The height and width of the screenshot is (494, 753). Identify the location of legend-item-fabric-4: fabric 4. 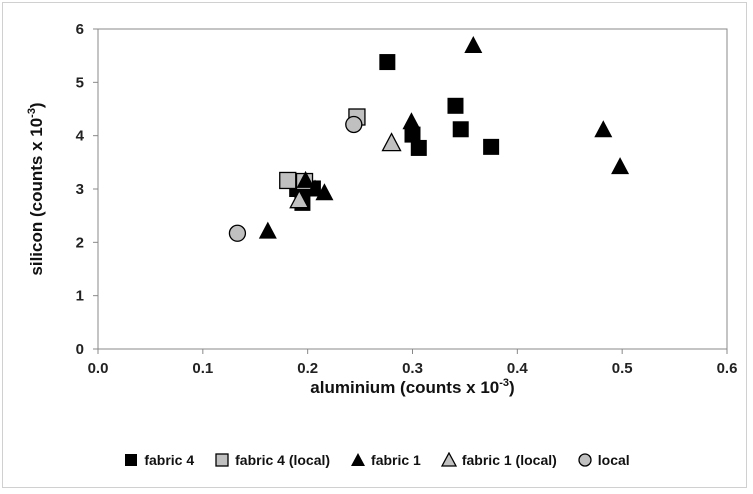
(158, 460).